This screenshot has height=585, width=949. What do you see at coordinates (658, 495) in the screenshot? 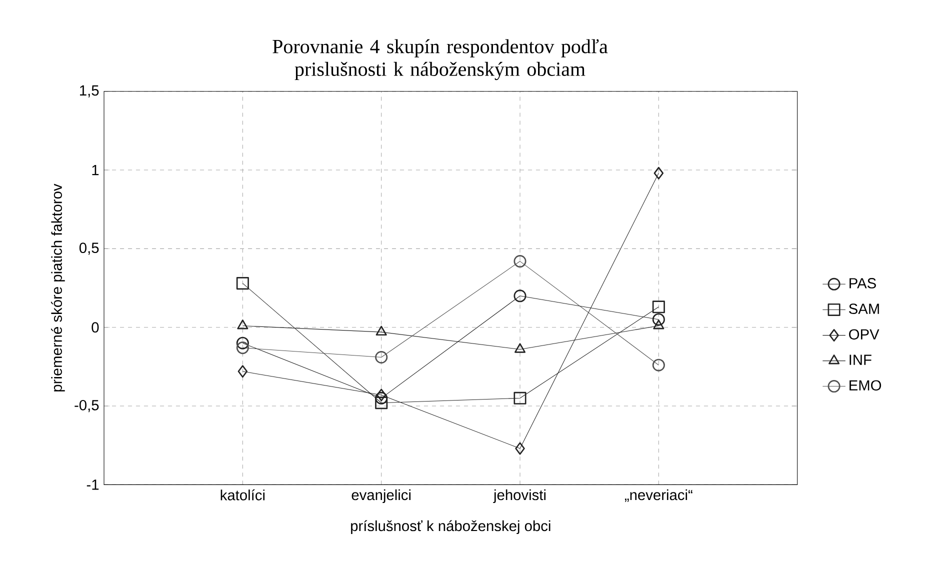
I see `x-tick-label: „neveriaci“` at bounding box center [658, 495].